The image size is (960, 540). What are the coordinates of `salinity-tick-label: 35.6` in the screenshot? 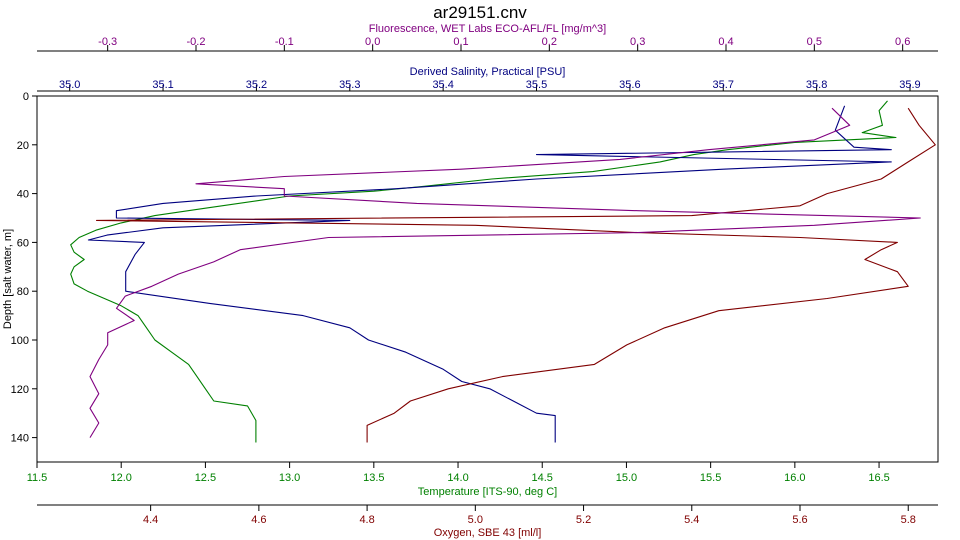 It's located at (629, 85).